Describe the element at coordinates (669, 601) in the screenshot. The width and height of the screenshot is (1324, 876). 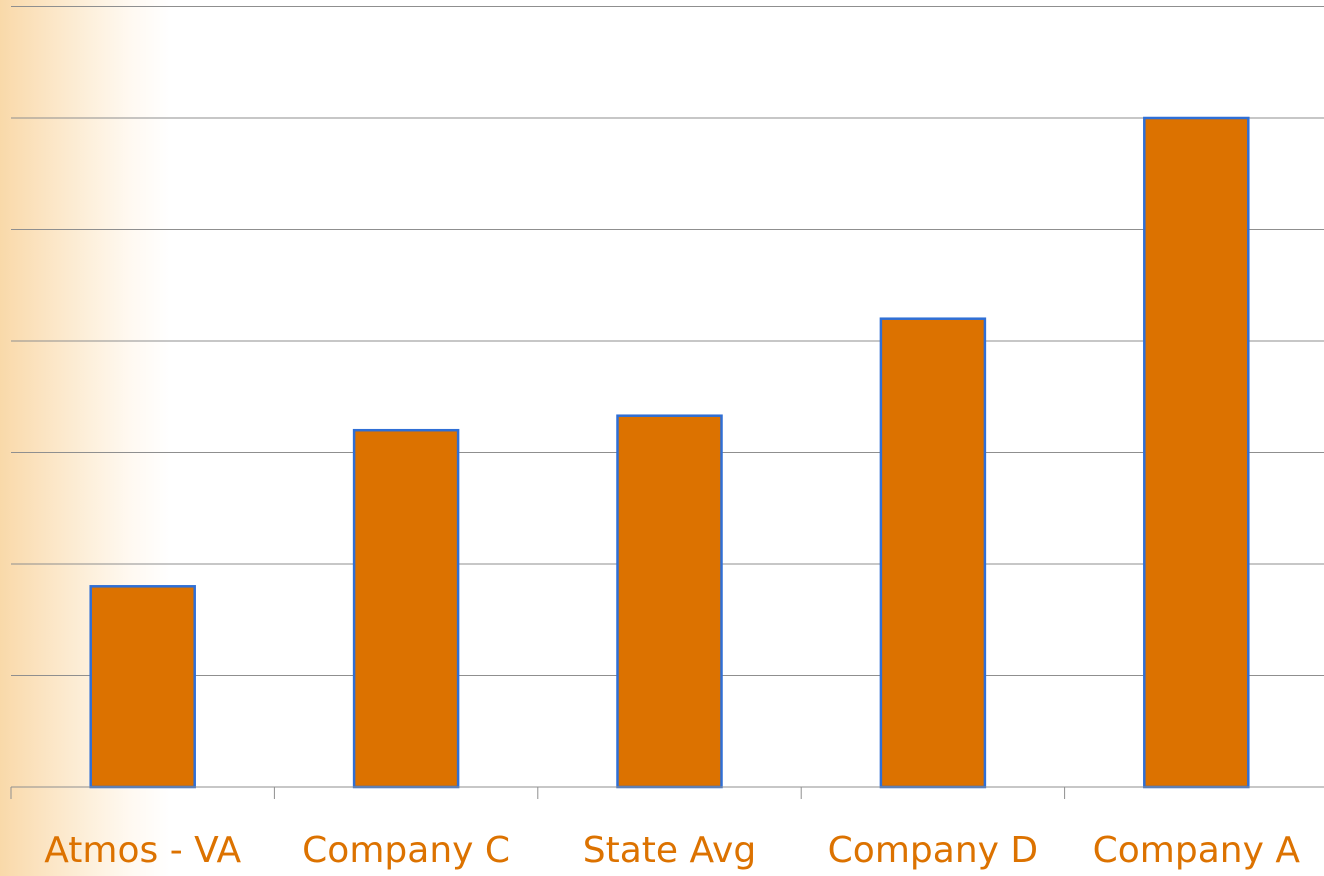
I see `bar-state-avg` at that location.